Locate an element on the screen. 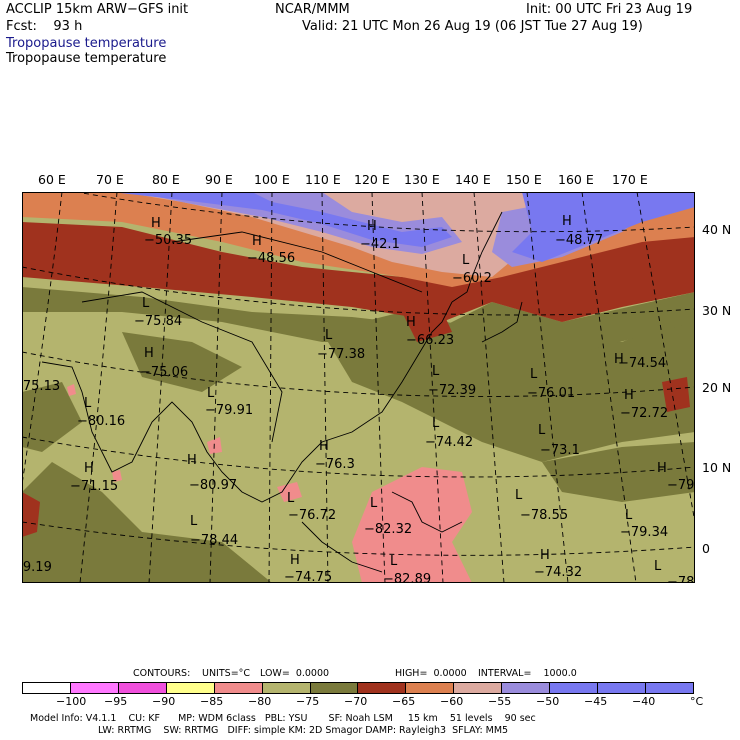 The height and width of the screenshot is (740, 740). fill-brown-patch-china is located at coordinates (427, 326).